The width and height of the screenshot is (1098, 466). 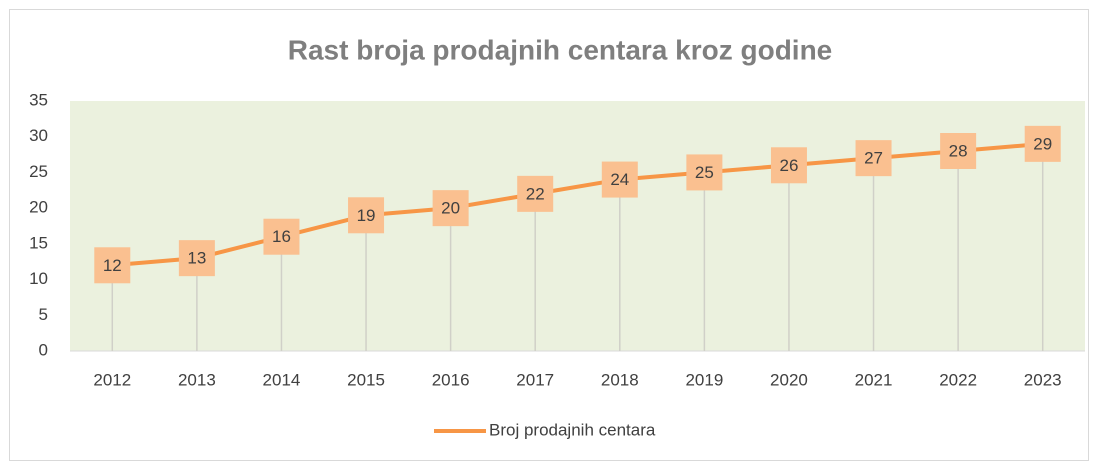 What do you see at coordinates (38, 99) in the screenshot?
I see `y-tick-label: 35` at bounding box center [38, 99].